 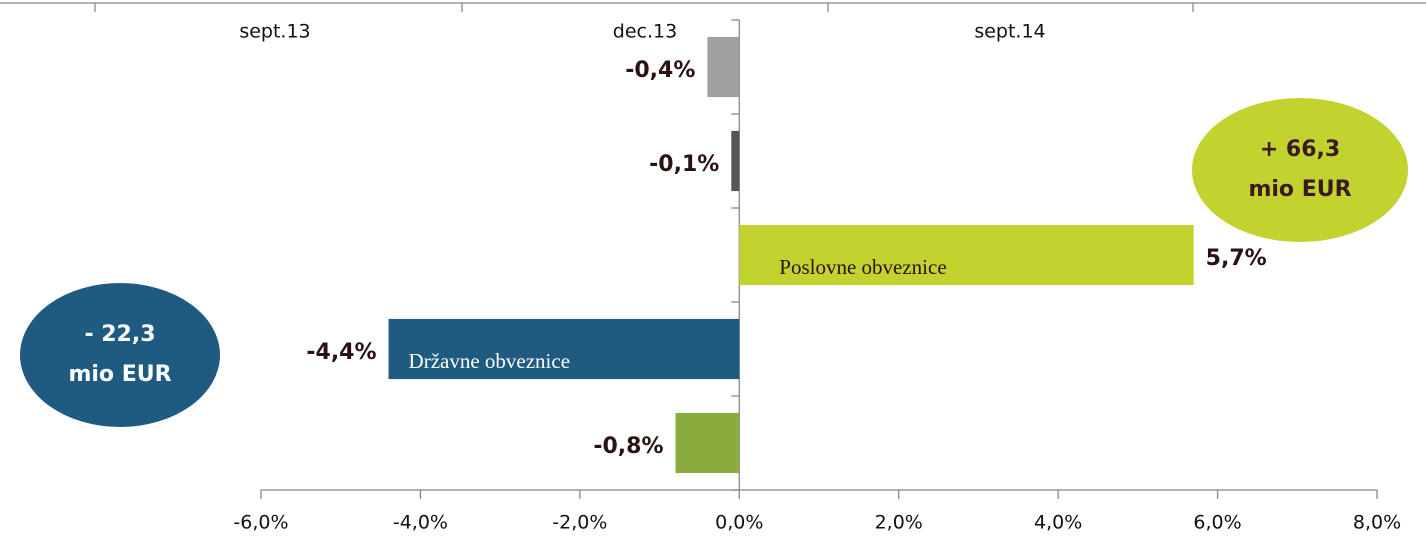 I want to click on x-tick-label: -2,0%, so click(x=579, y=523).